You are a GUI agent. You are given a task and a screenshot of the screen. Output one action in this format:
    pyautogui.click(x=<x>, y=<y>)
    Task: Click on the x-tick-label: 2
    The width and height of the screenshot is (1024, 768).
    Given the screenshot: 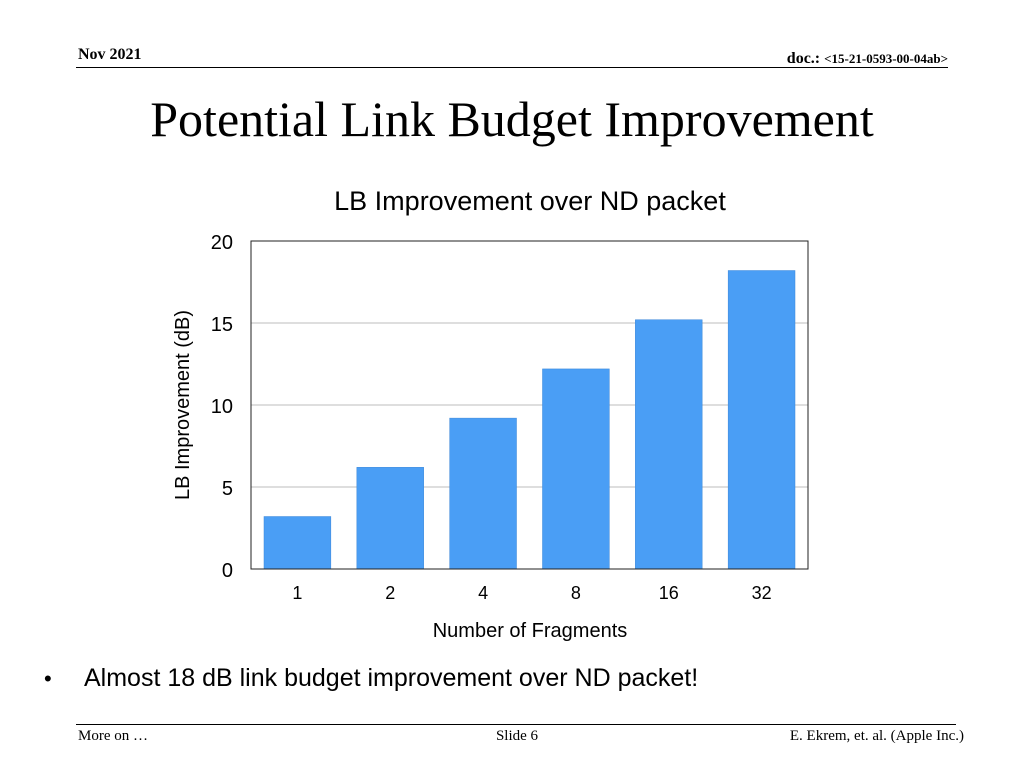 What is the action you would take?
    pyautogui.click(x=390, y=593)
    